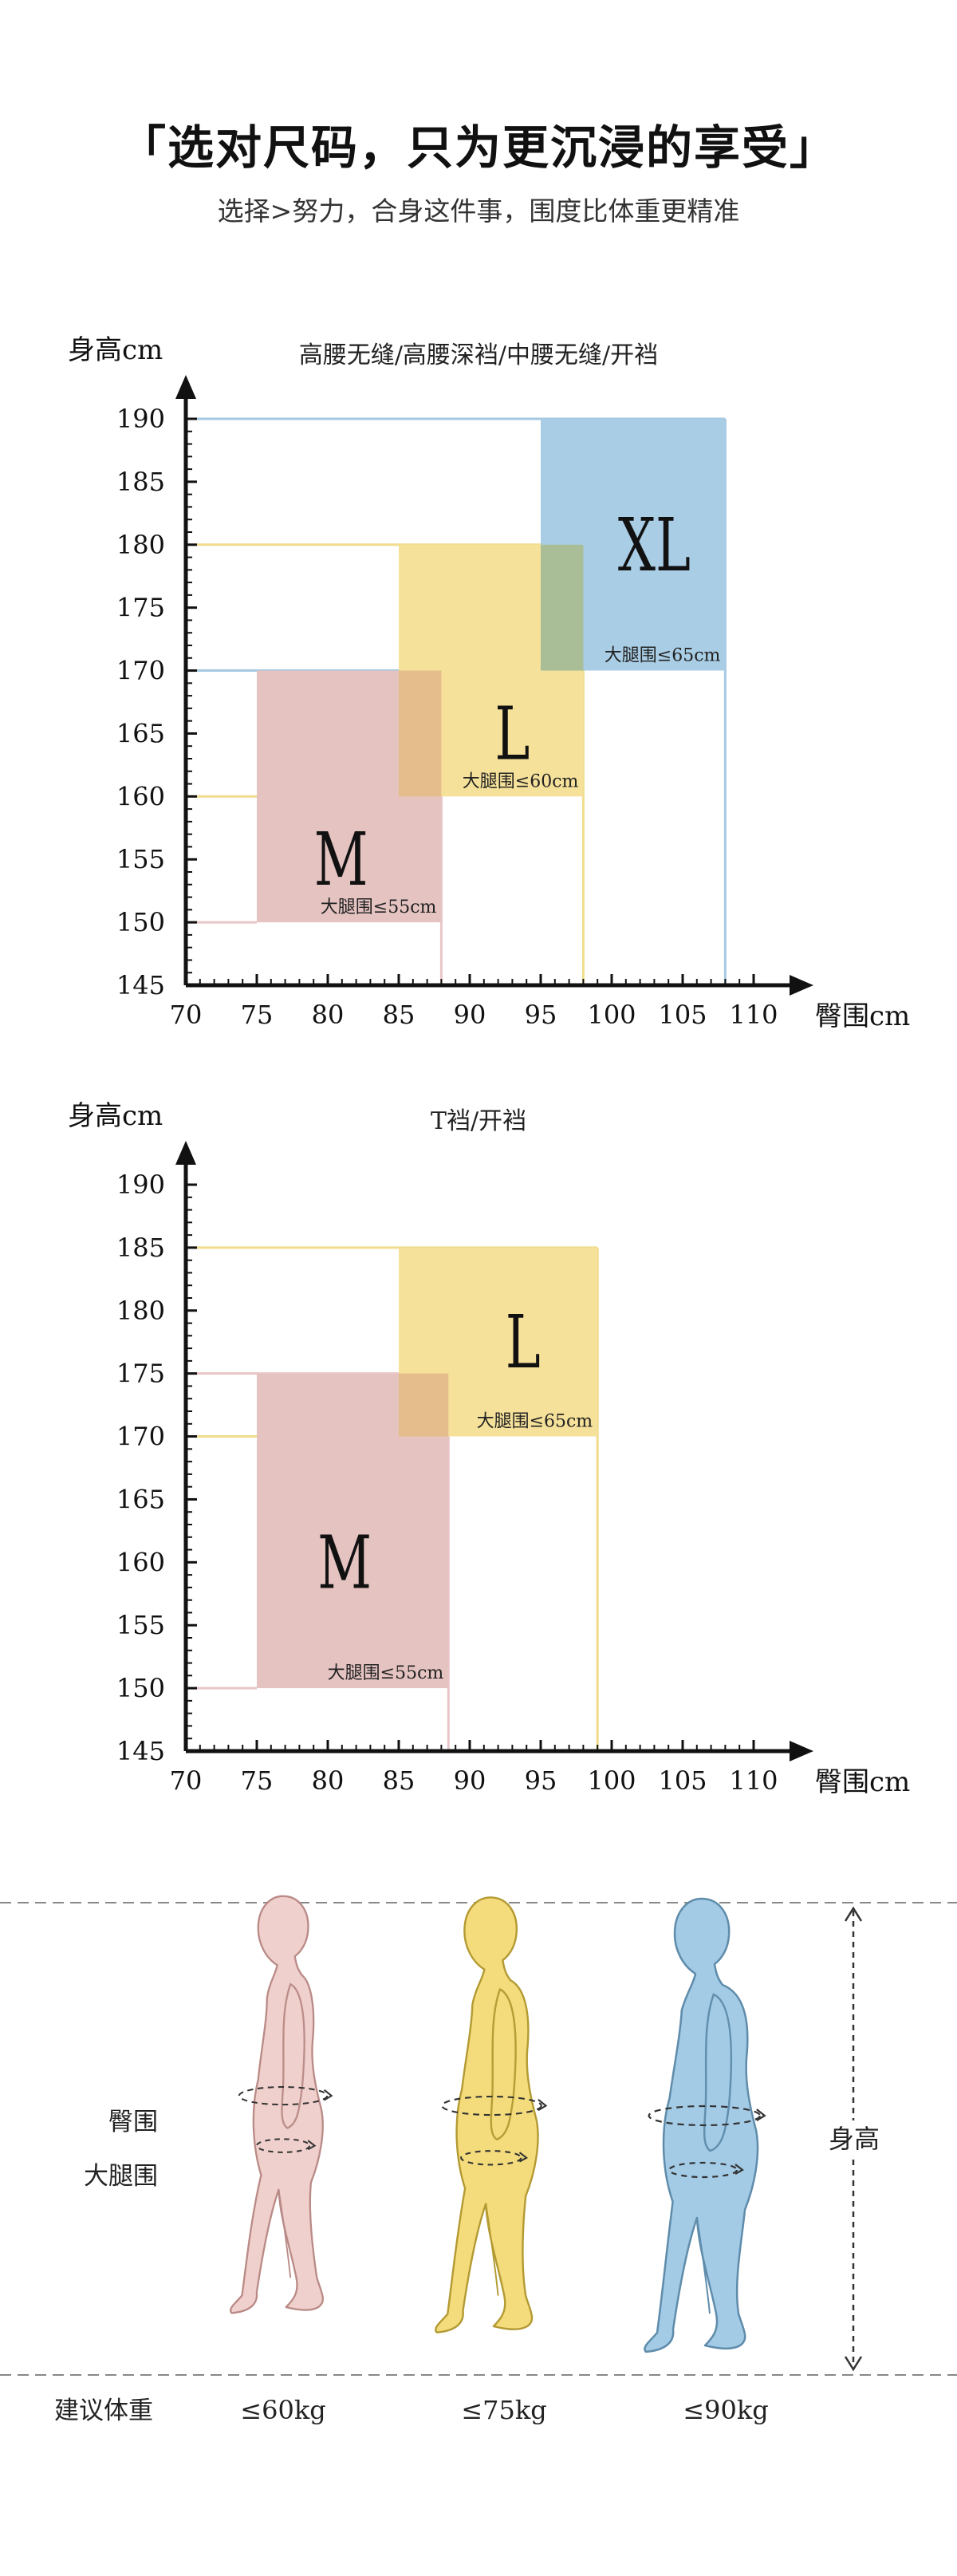 This screenshot has width=957, height=2576. I want to click on thigh-limit-l: 大腿围≤65cm, so click(535, 1422).